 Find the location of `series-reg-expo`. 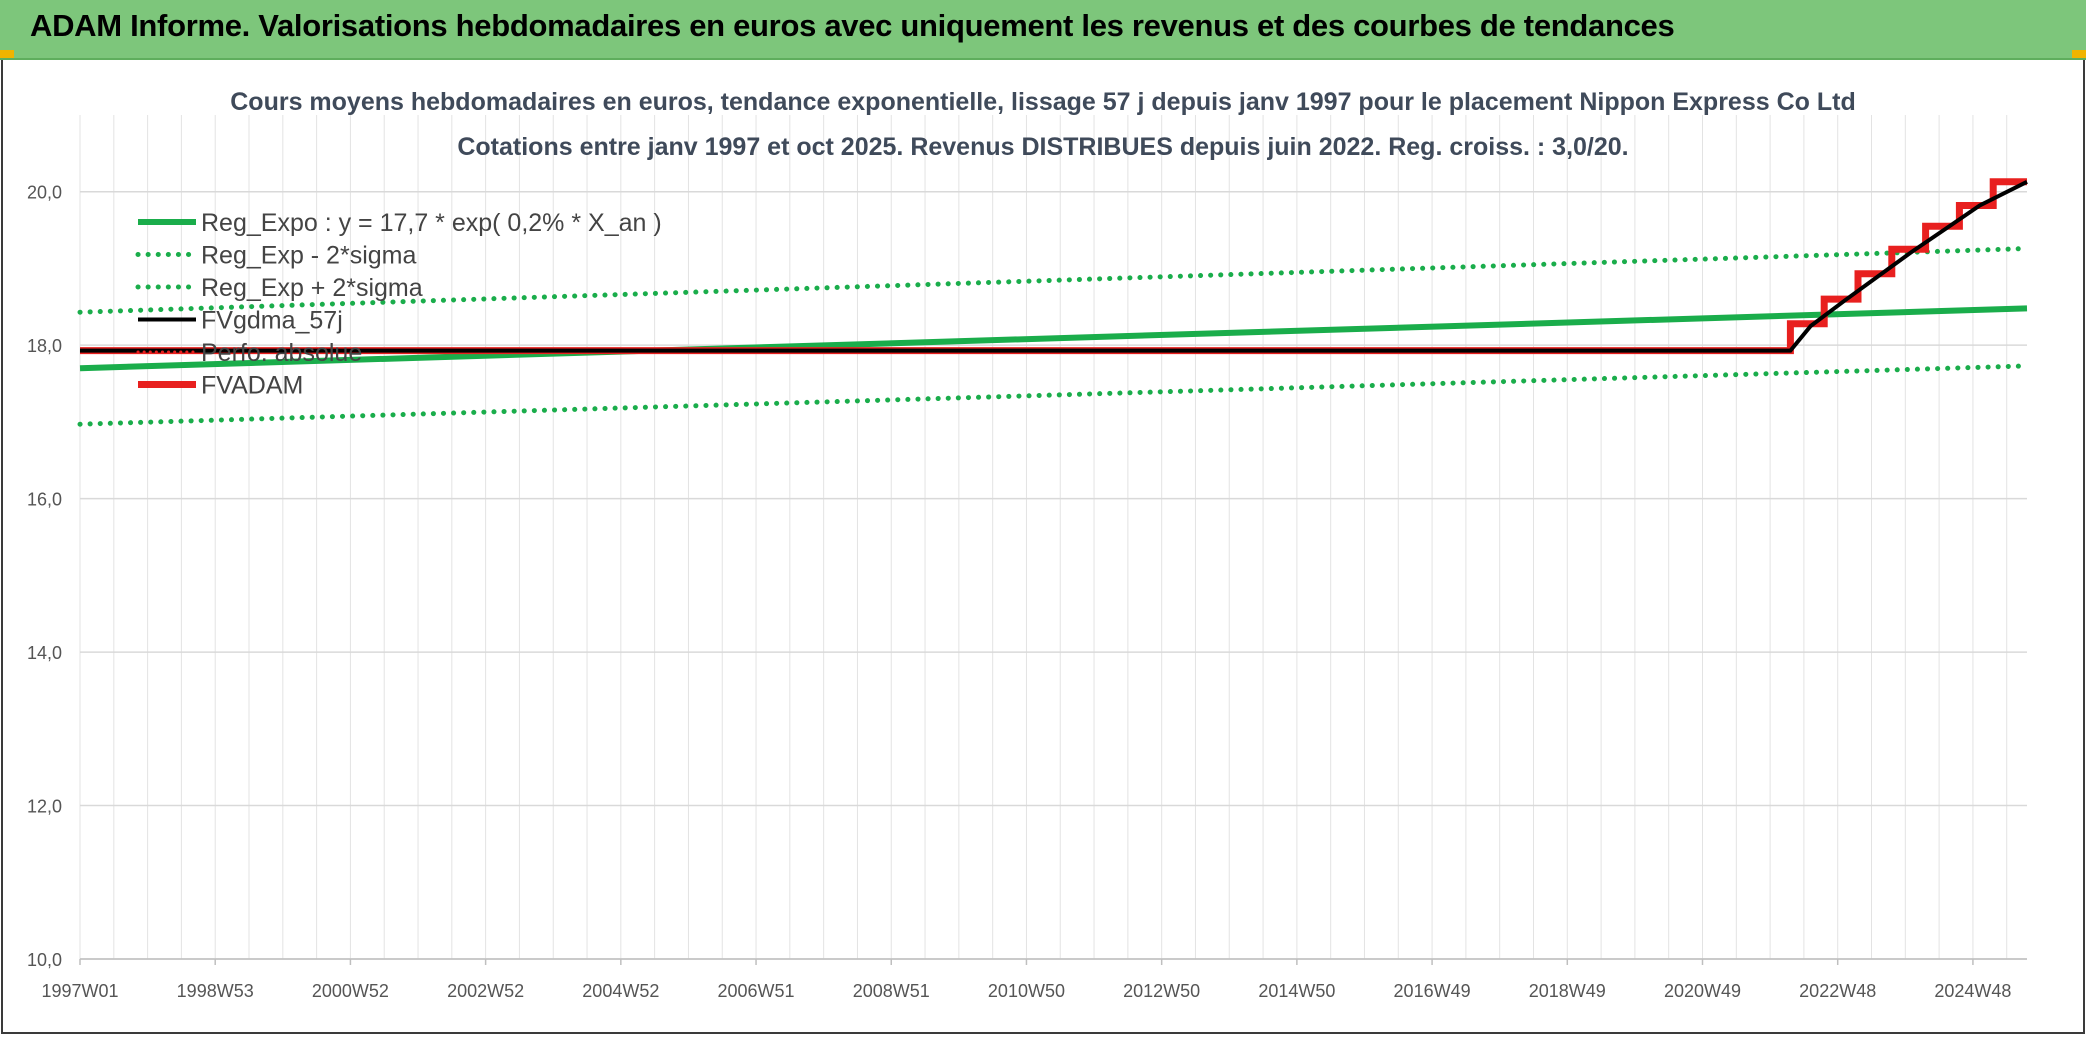

series-reg-expo is located at coordinates (1053, 338).